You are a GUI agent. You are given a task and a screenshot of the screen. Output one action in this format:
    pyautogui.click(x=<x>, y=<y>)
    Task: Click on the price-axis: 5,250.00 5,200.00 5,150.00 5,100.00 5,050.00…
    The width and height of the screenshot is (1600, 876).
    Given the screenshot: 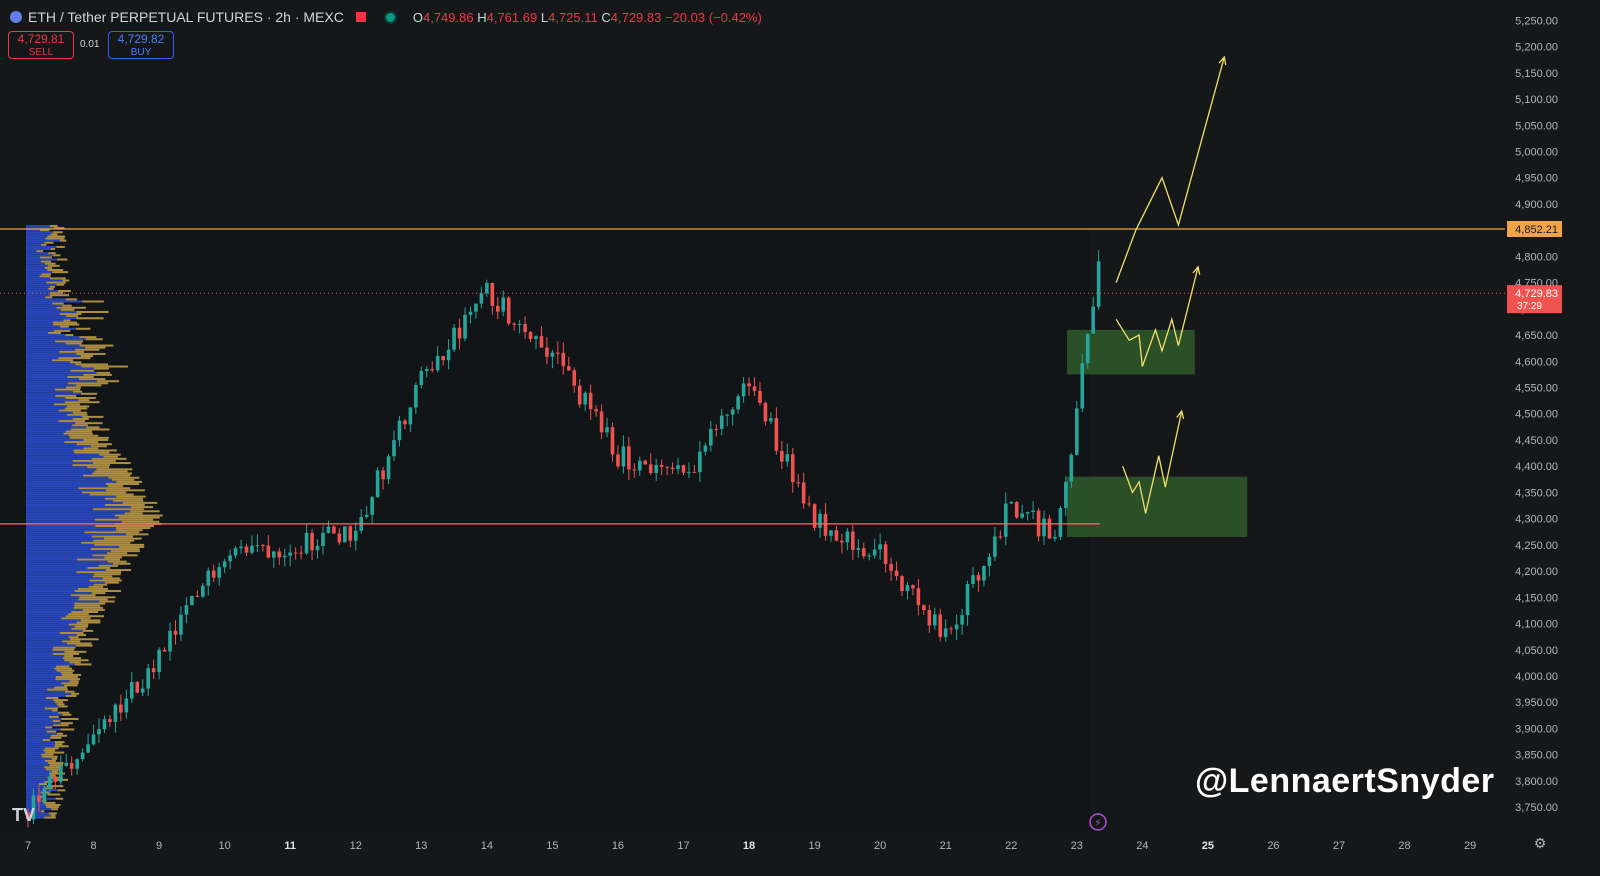 What is the action you would take?
    pyautogui.click(x=1534, y=414)
    